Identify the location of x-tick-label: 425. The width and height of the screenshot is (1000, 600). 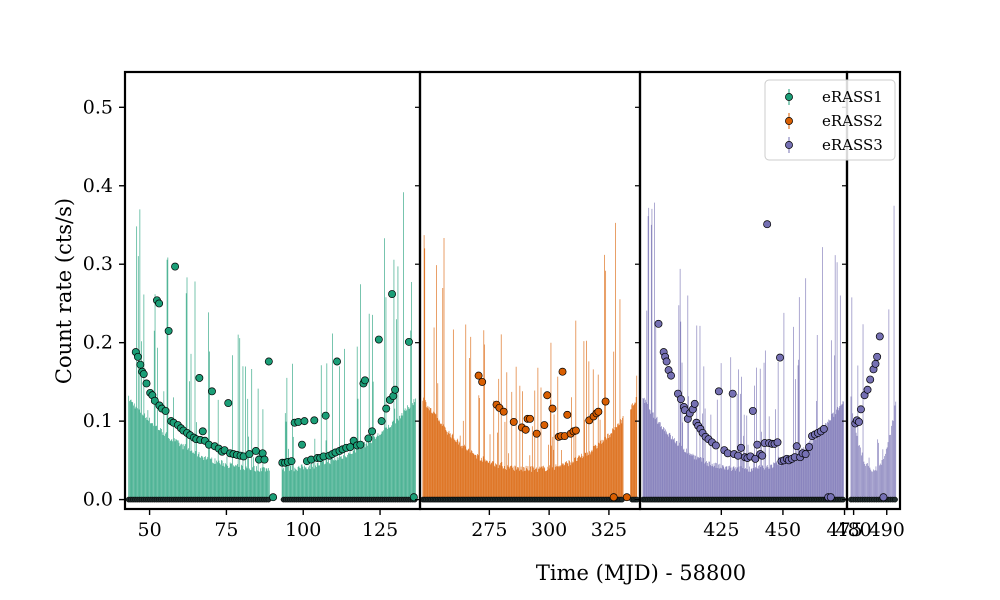
(721, 530).